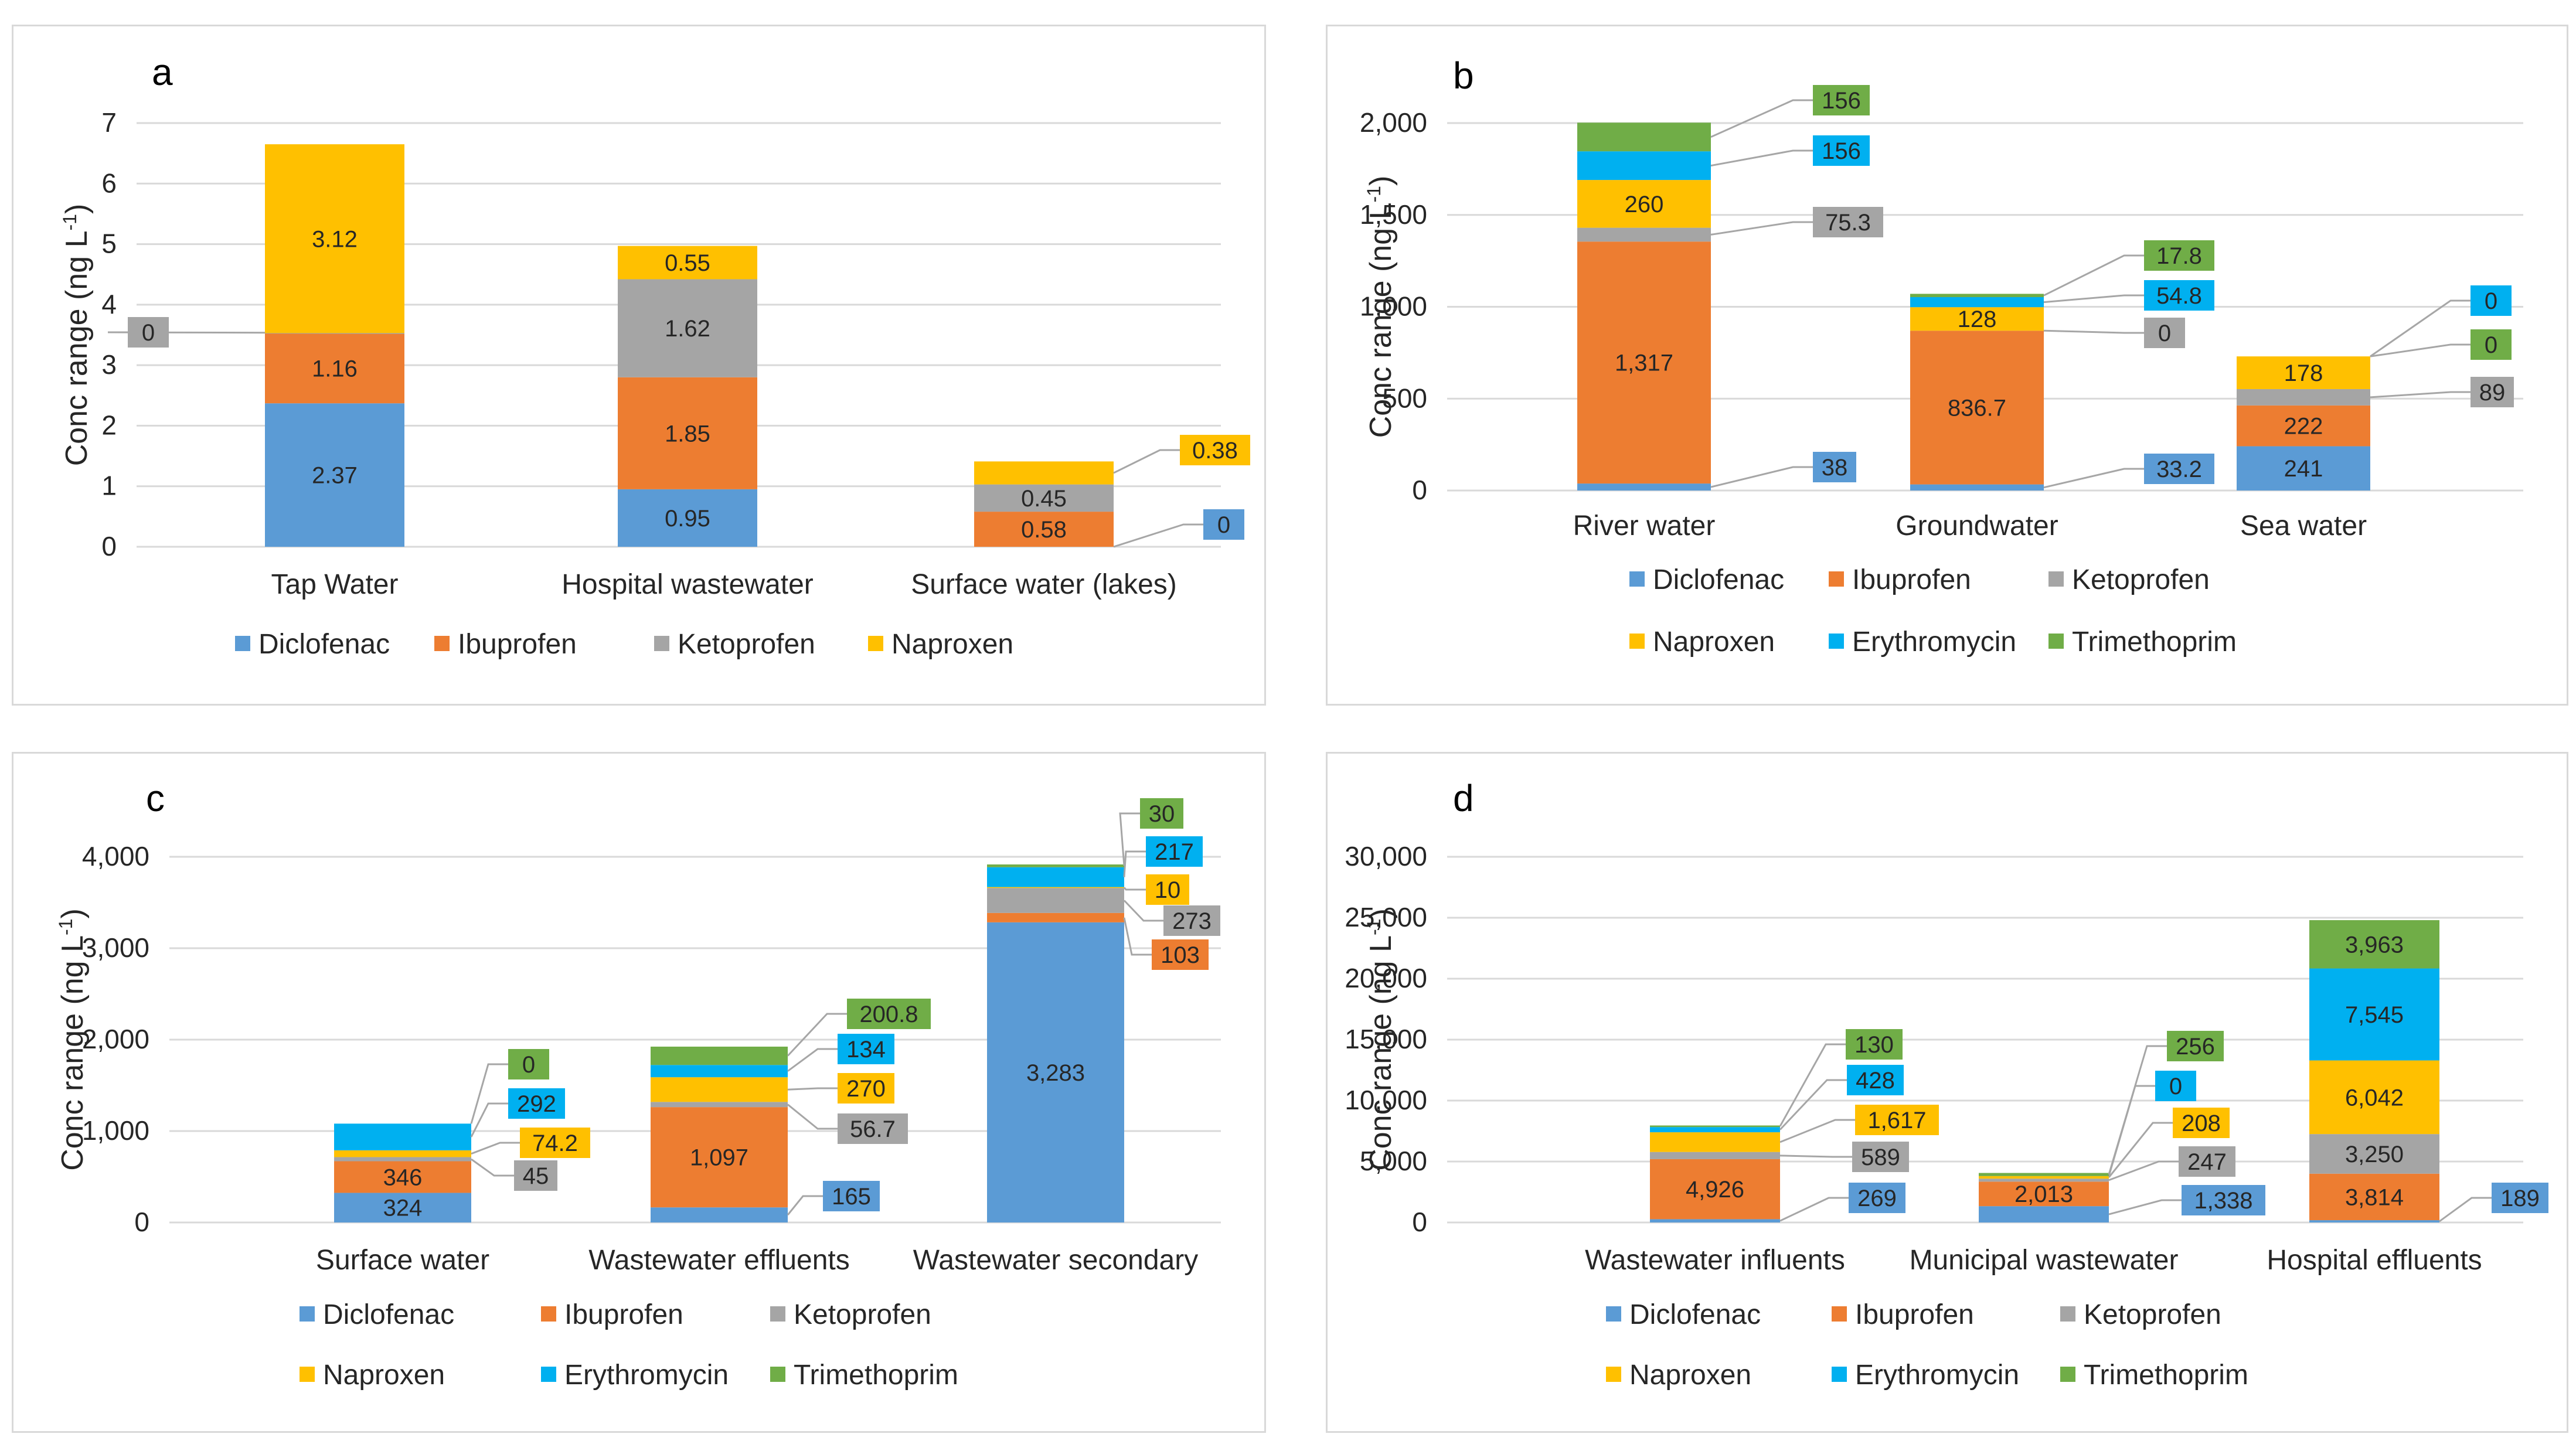 This screenshot has height=1444, width=2576. What do you see at coordinates (335, 369) in the screenshot?
I see `data-label-a: 1.16` at bounding box center [335, 369].